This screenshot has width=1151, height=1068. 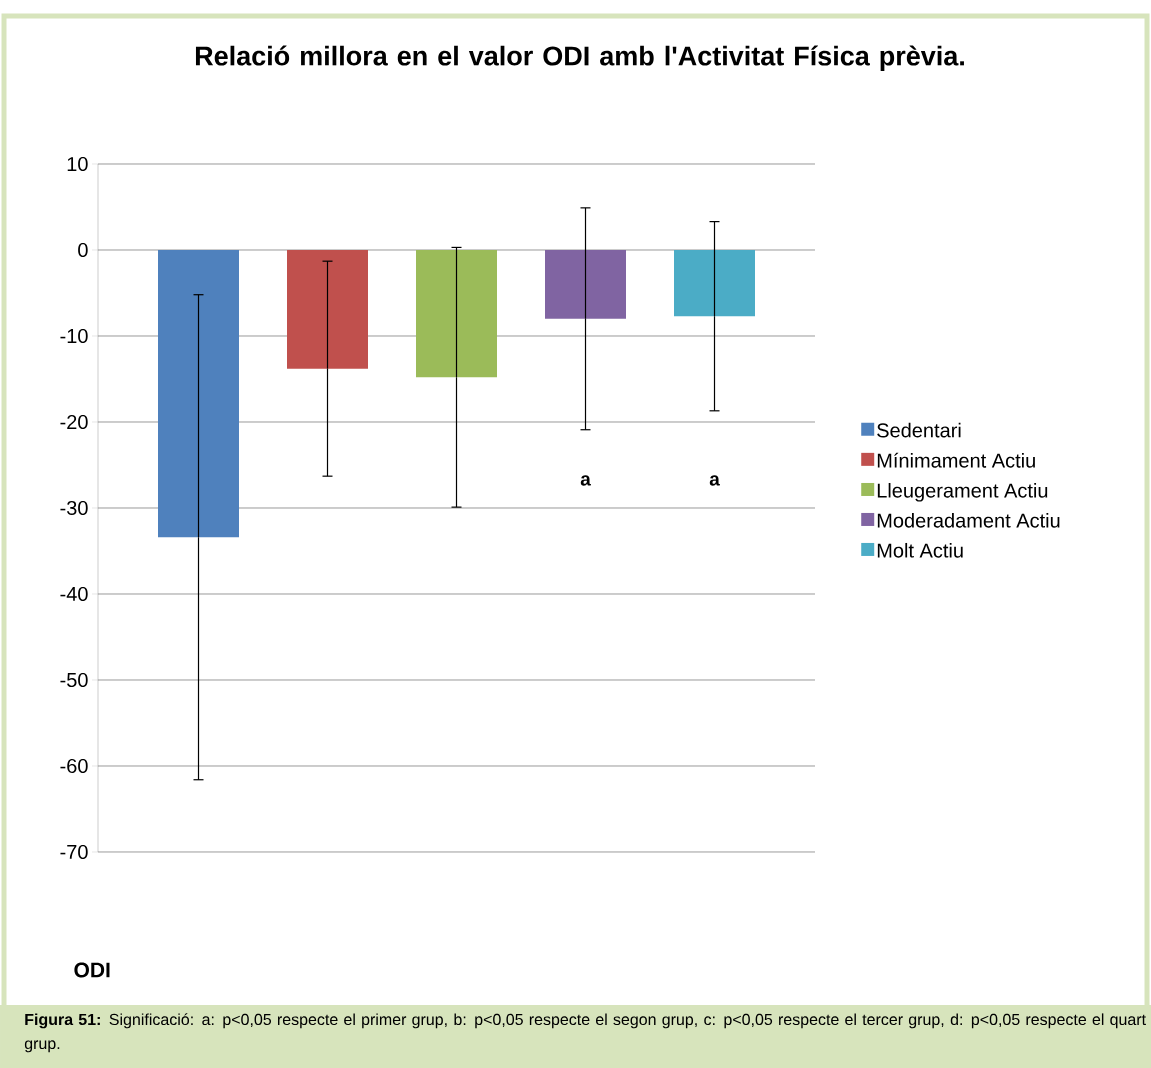 I want to click on y-tick-label: -10, so click(x=74, y=336).